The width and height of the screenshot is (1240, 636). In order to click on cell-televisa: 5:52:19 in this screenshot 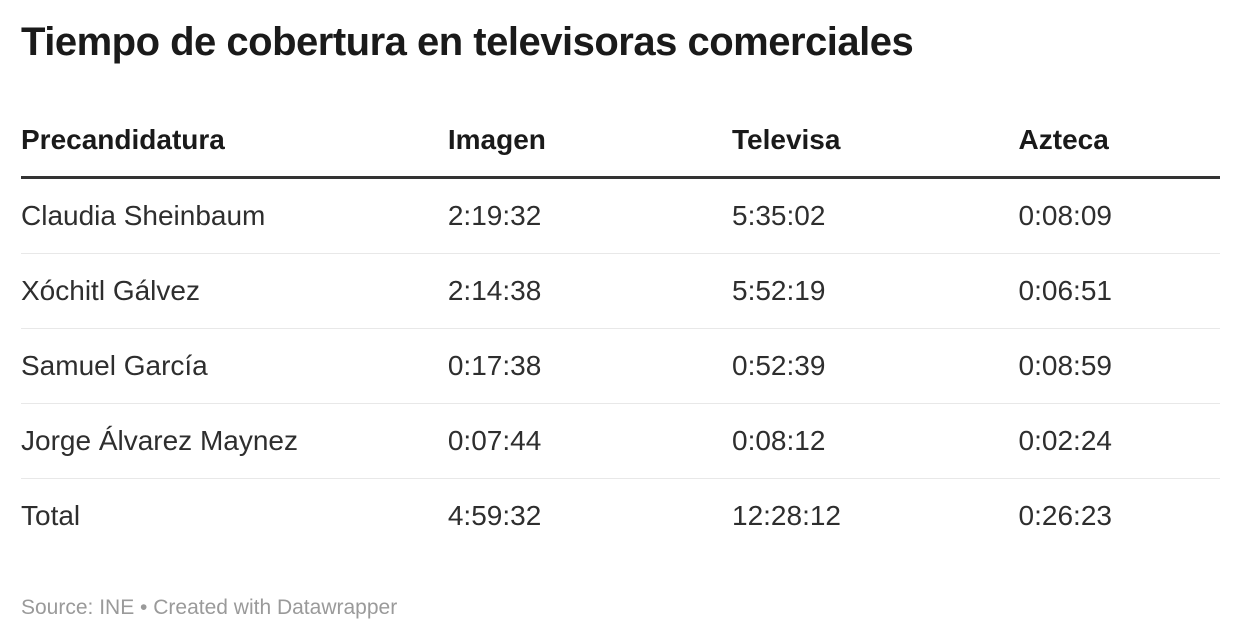, I will do `click(875, 291)`.